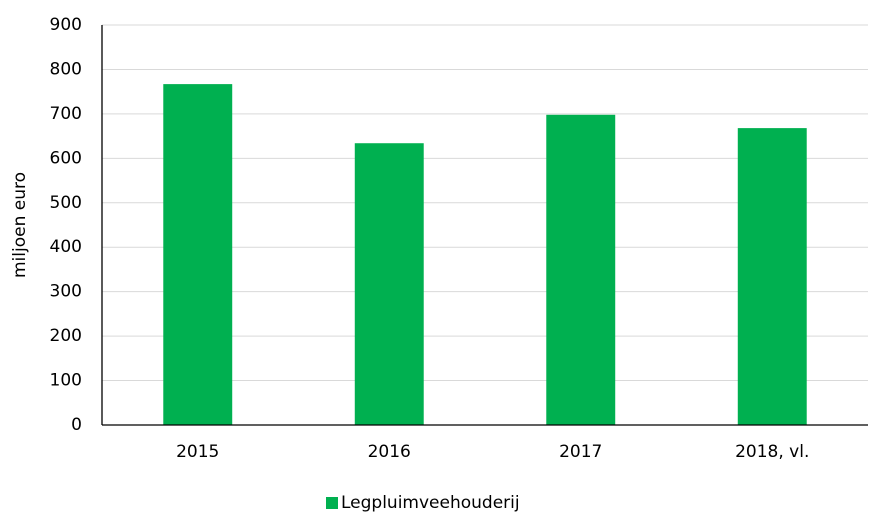 This screenshot has height=515, width=871. Describe the element at coordinates (197, 452) in the screenshot. I see `x-tick-label: 2015` at that location.